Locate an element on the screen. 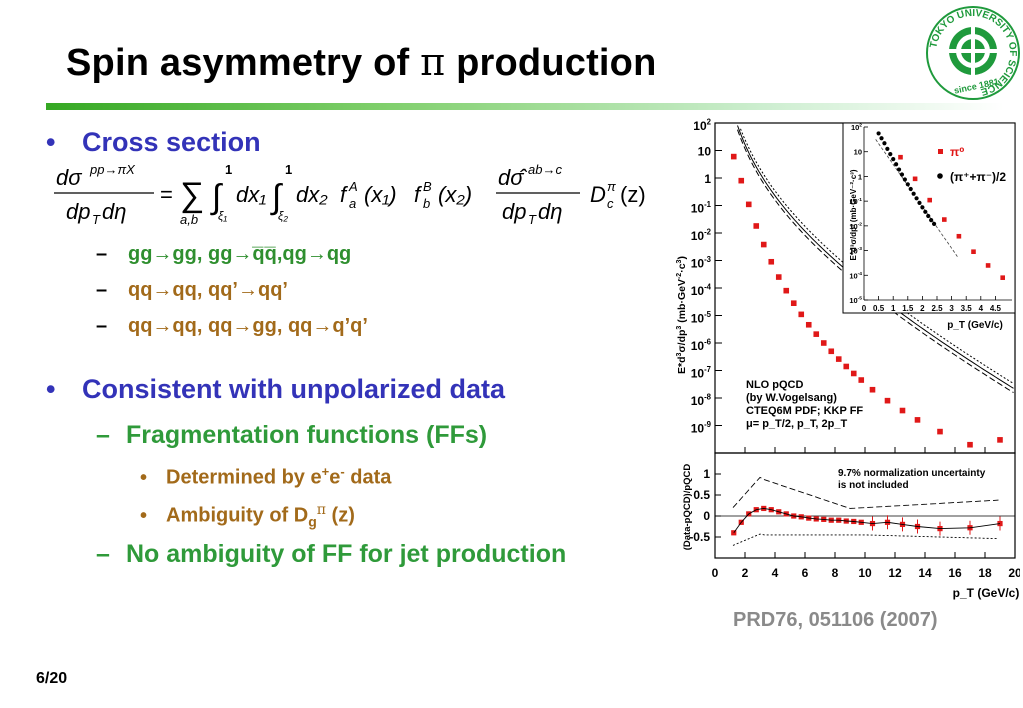 The image size is (1023, 708). ratio-xtick-label: 20 is located at coordinates (1014, 573).